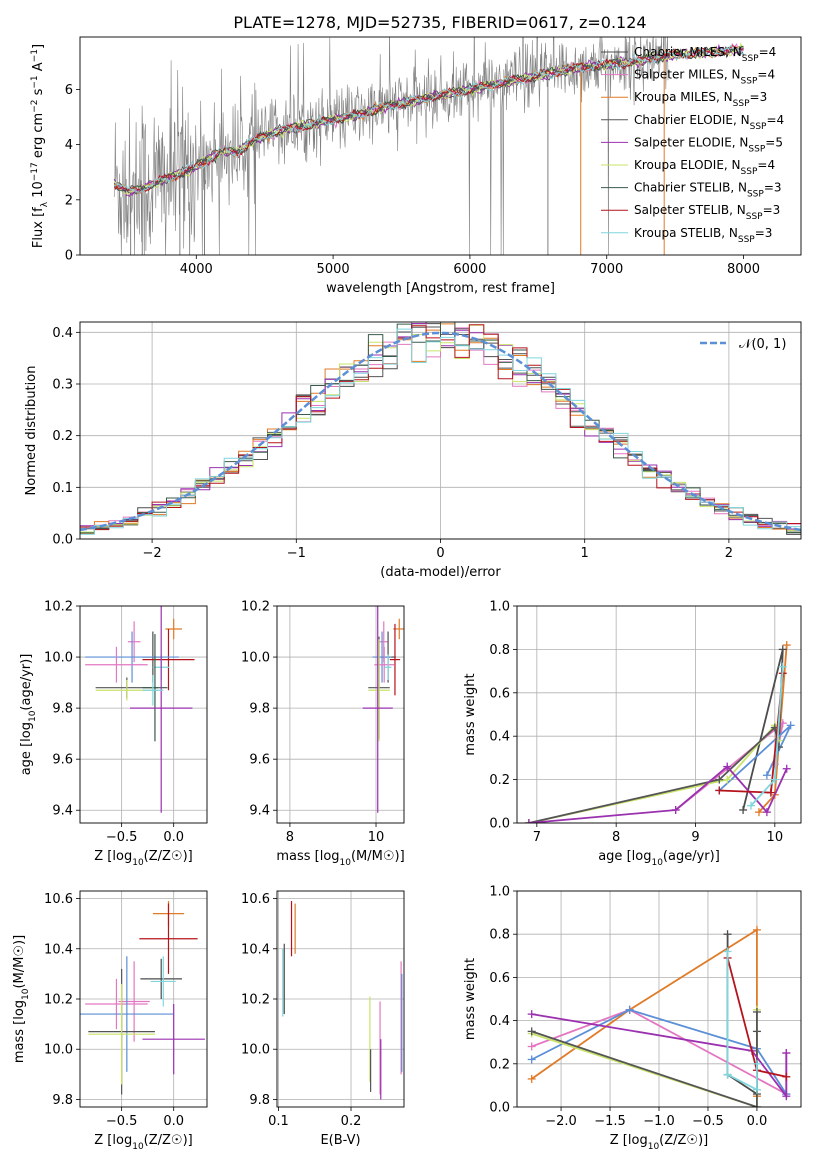  What do you see at coordinates (152, 553) in the screenshot?
I see `x-tick-label: −2` at bounding box center [152, 553].